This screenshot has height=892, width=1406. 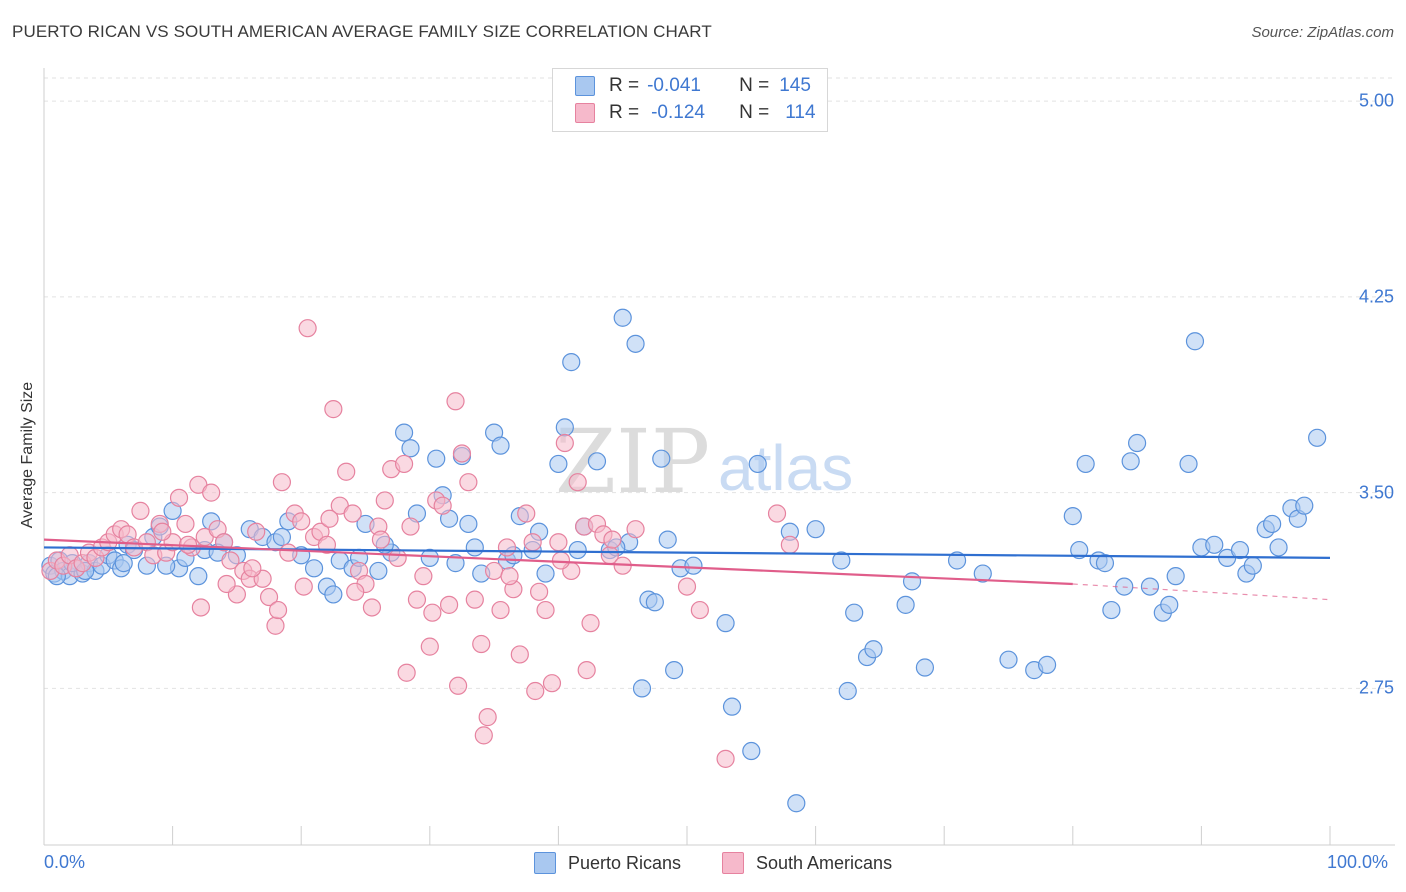 What do you see at coordinates (690, 100) in the screenshot?
I see `correlation-legend: R = -0.041 N = 145 R = -0.124 N = 114` at bounding box center [690, 100].